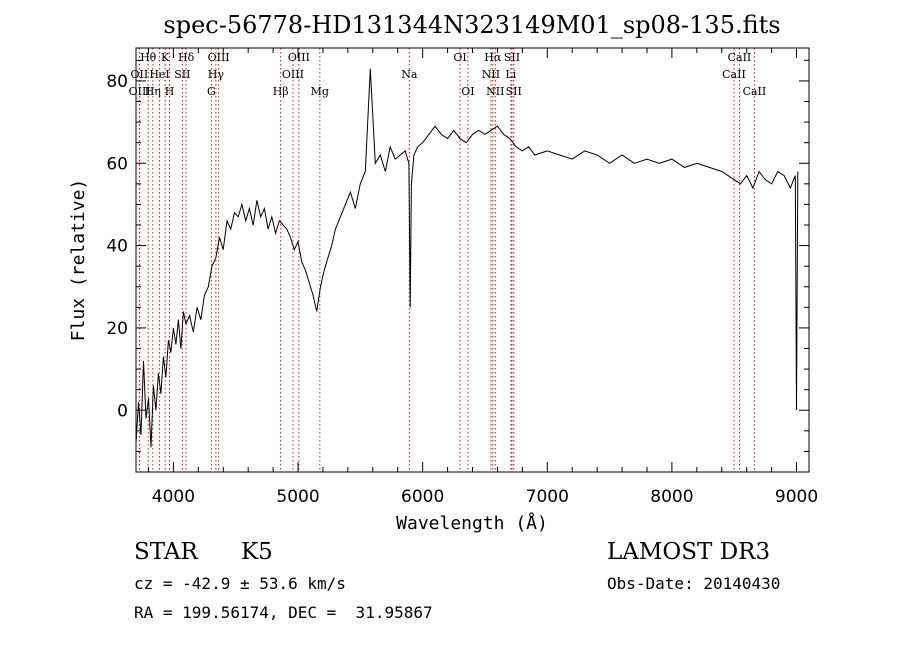 Image resolution: width=900 pixels, height=649 pixels. What do you see at coordinates (491, 74) in the screenshot?
I see `line-label-20: NII` at bounding box center [491, 74].